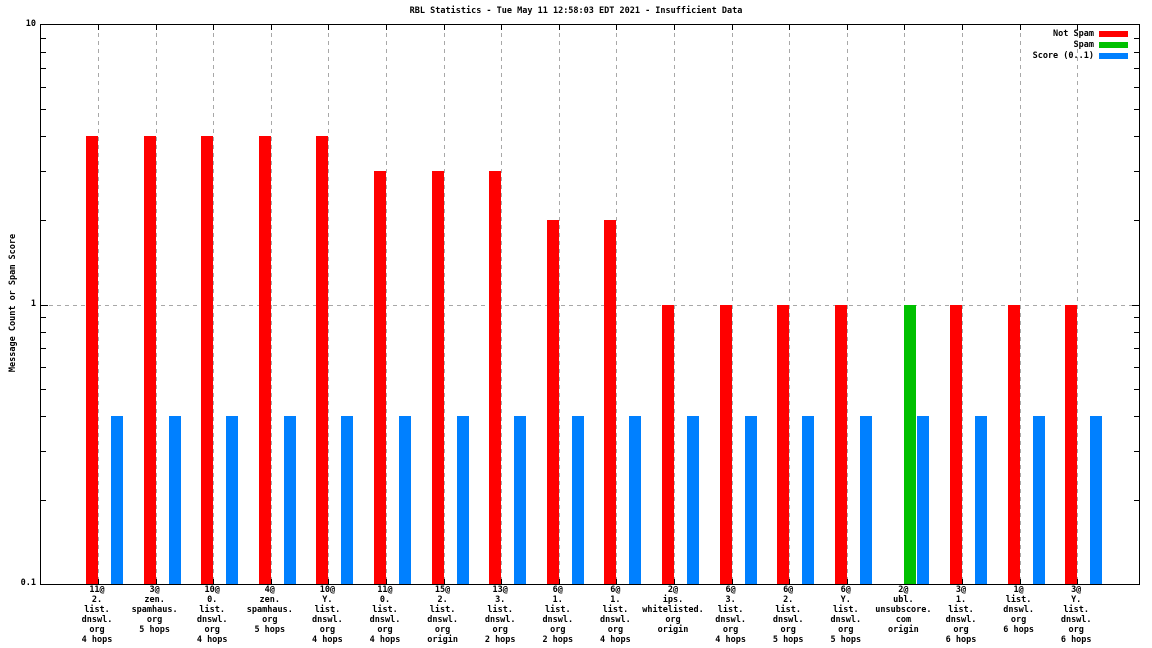 The width and height of the screenshot is (1152, 648). I want to click on x-axis-label: 6@ Y. list. dnswl. org 5 hops, so click(846, 615).